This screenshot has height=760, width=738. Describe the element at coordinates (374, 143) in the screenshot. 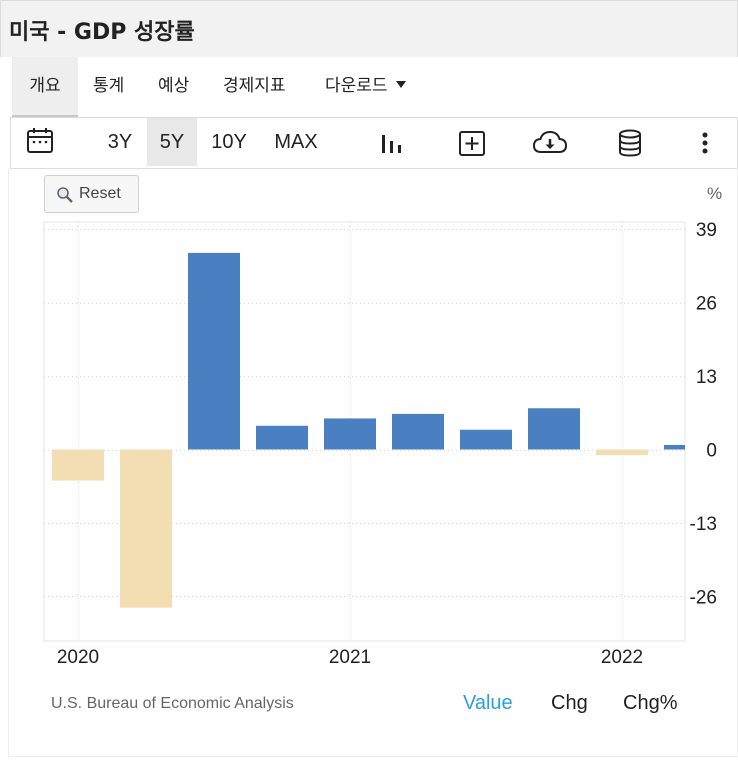

I see `chart-toolbar: 3Y 5Y 10Y MAX` at that location.